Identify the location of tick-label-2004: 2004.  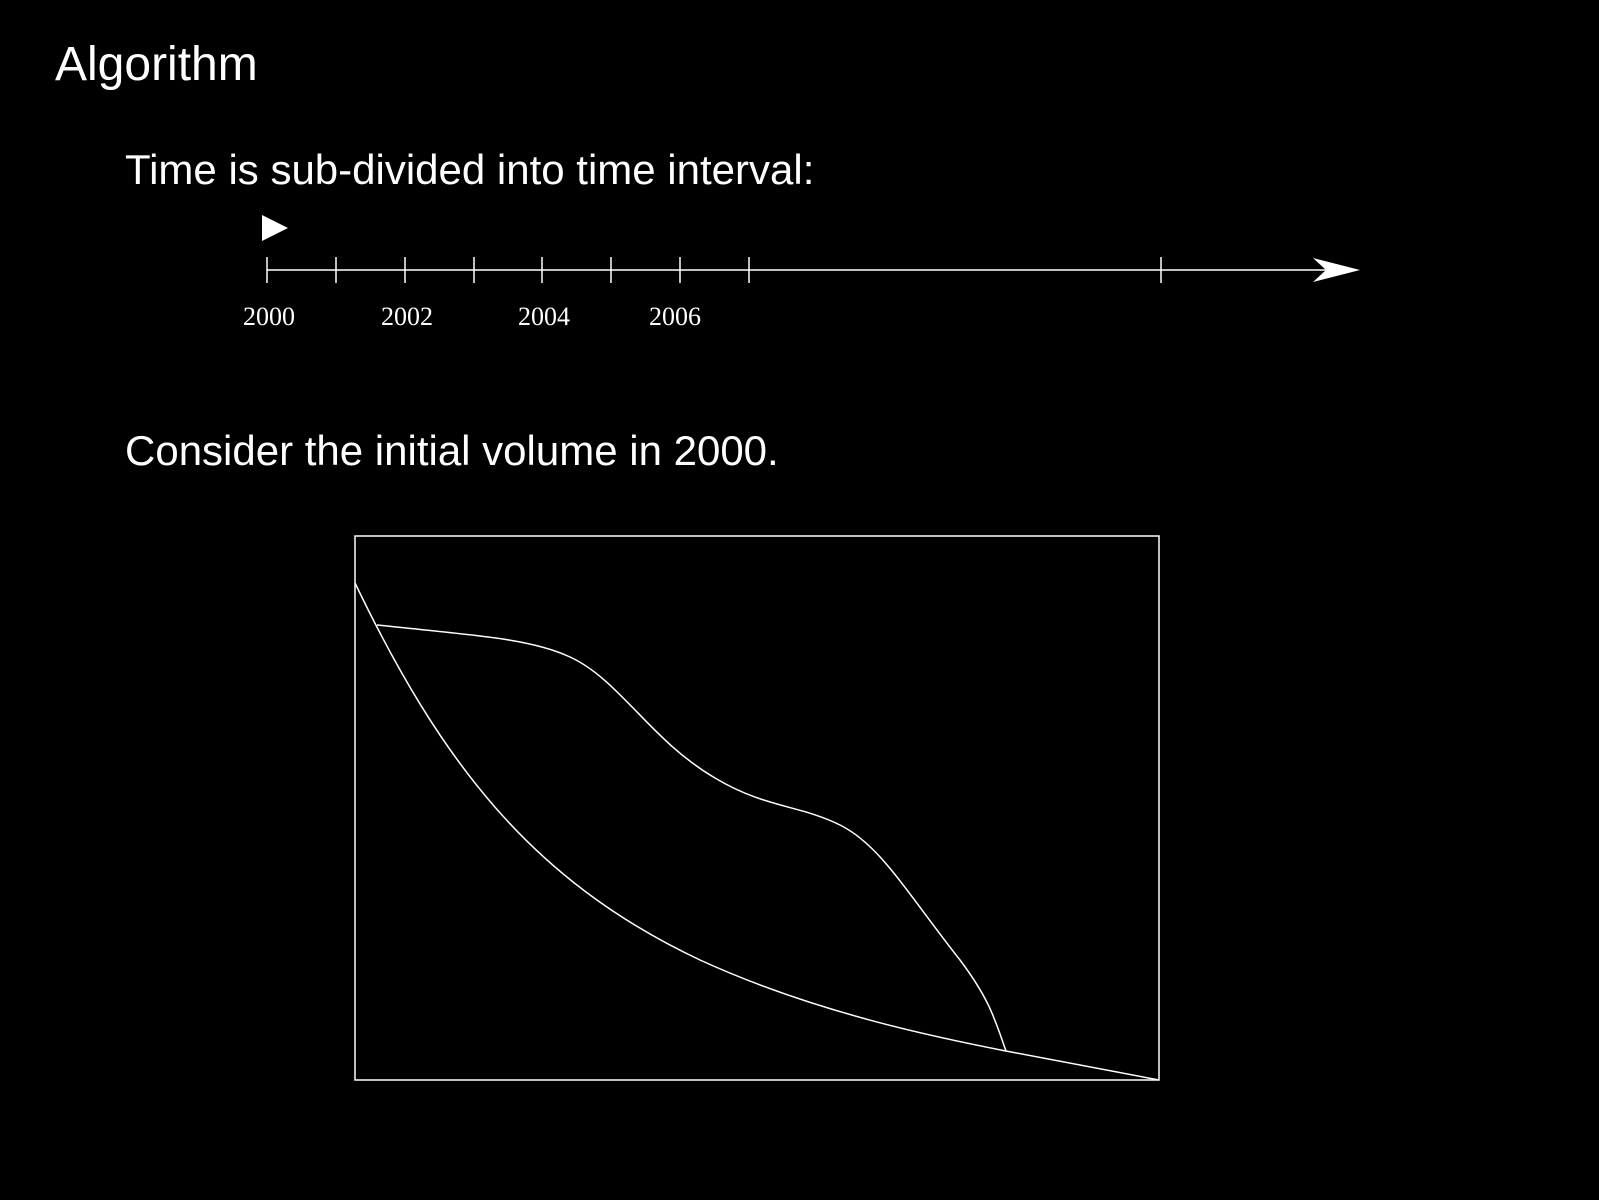
(544, 316).